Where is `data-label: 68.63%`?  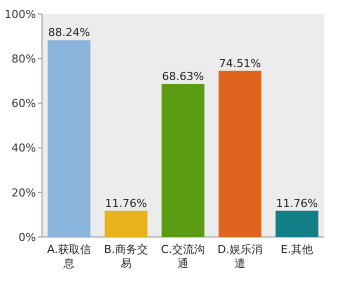 data-label: 68.63% is located at coordinates (183, 76).